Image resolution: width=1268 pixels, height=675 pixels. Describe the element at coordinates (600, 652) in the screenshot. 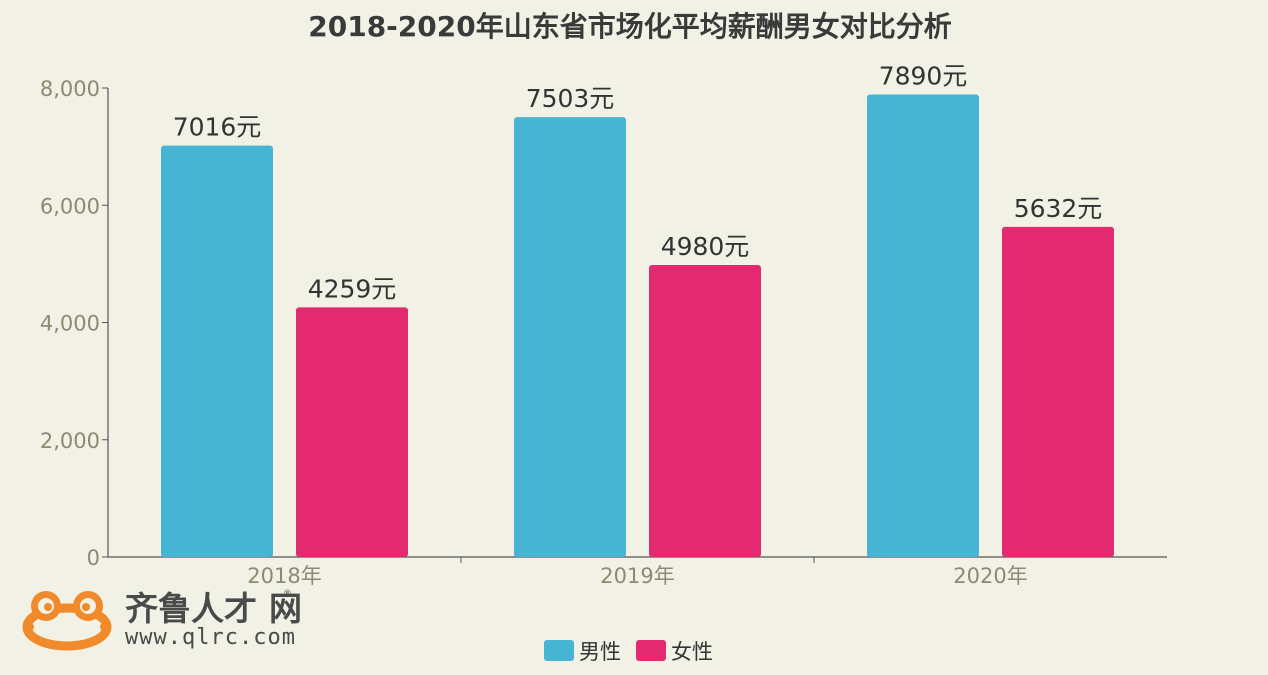

I see `legend-label-male: 男性` at that location.